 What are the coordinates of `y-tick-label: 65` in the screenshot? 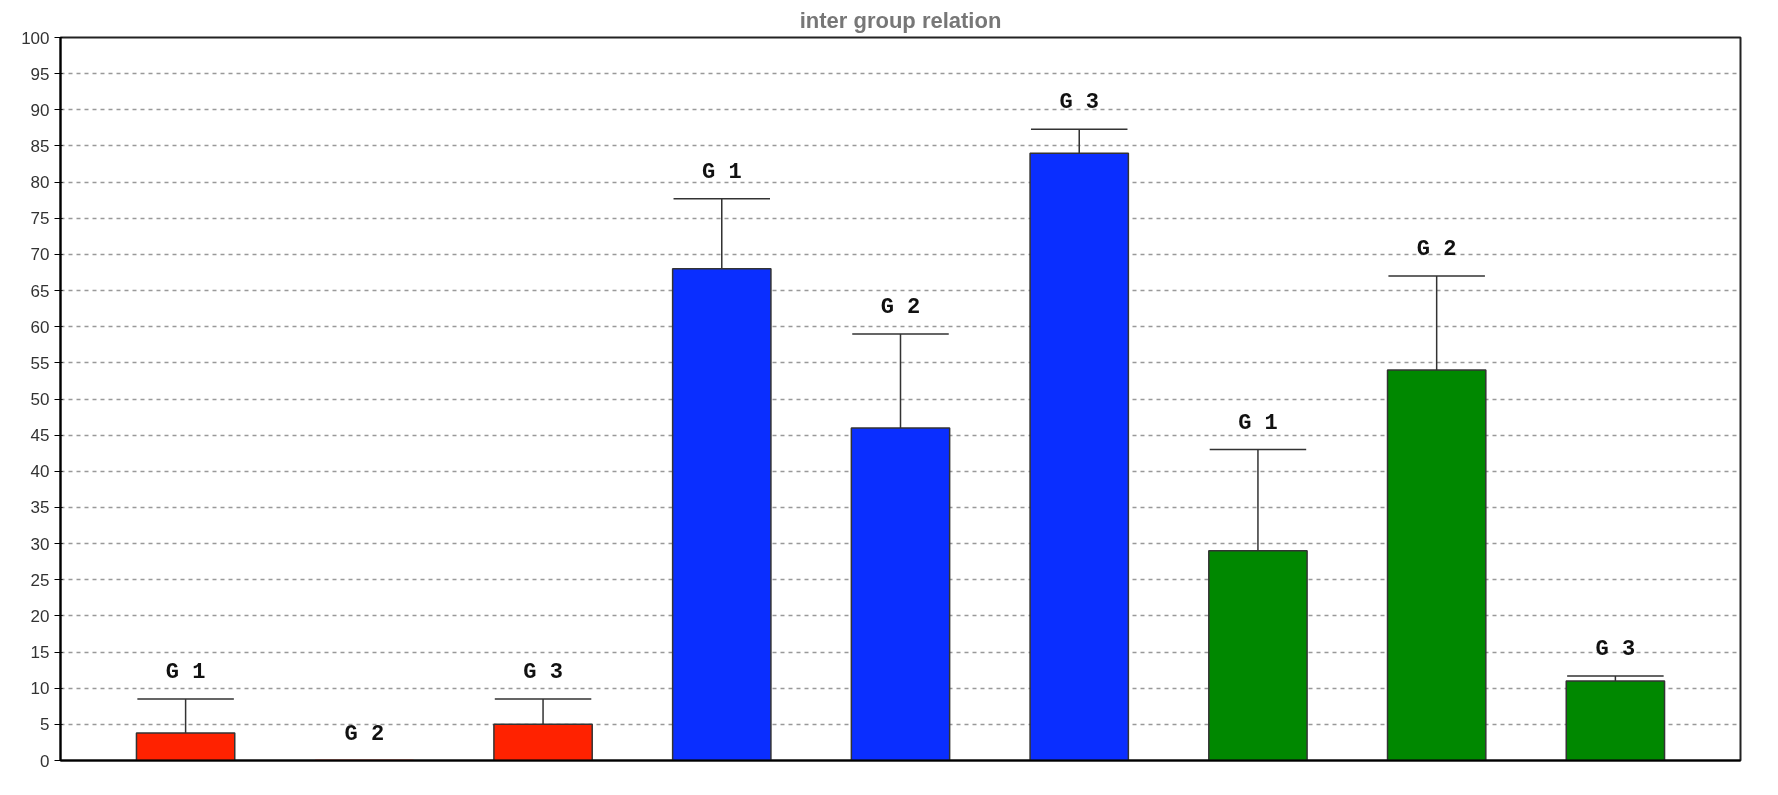 It's located at (40, 291).